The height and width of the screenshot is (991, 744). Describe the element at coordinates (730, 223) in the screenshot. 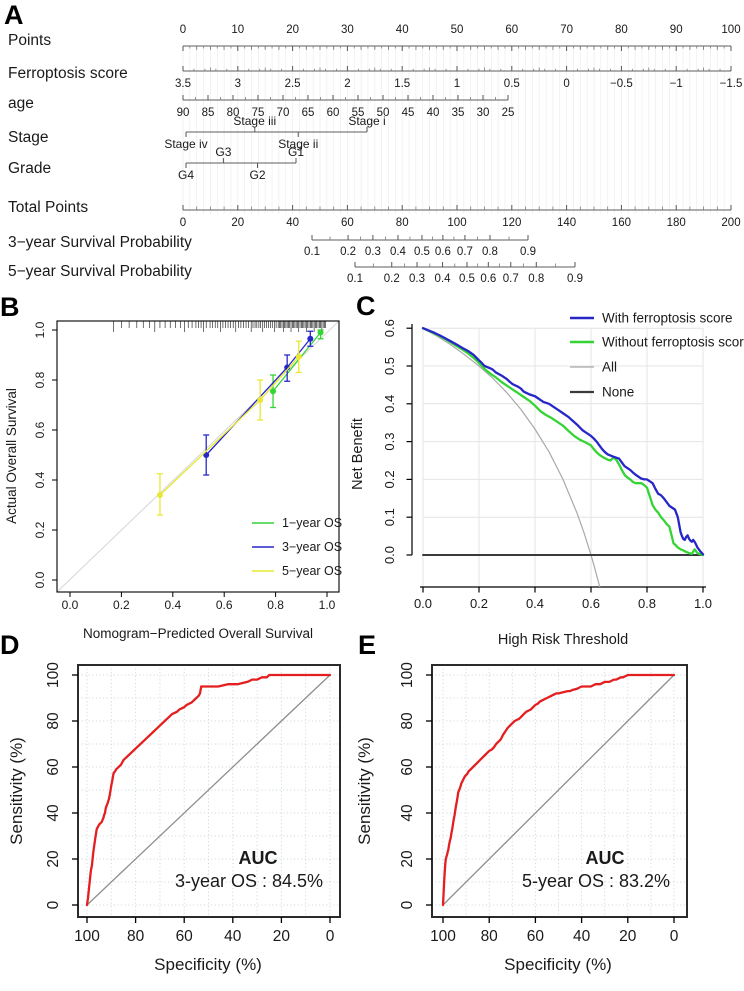

I see `svg-text: 200` at that location.